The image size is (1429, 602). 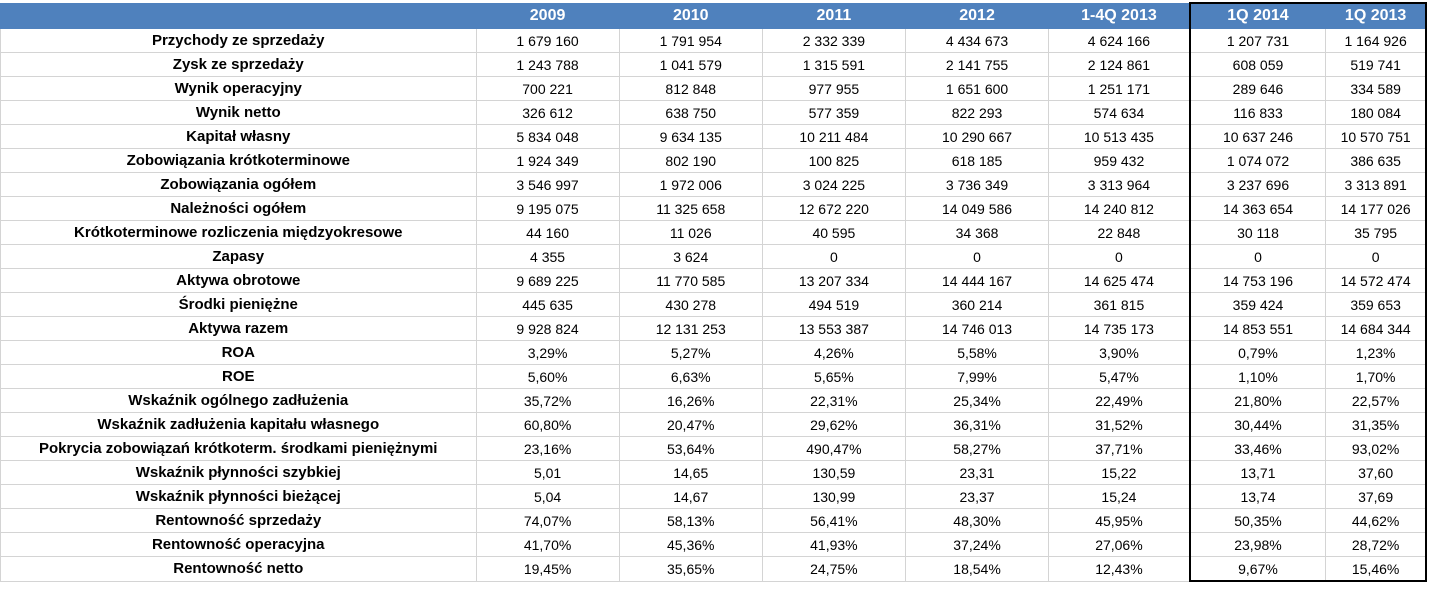 I want to click on table-cell: 35 795, so click(x=1376, y=232).